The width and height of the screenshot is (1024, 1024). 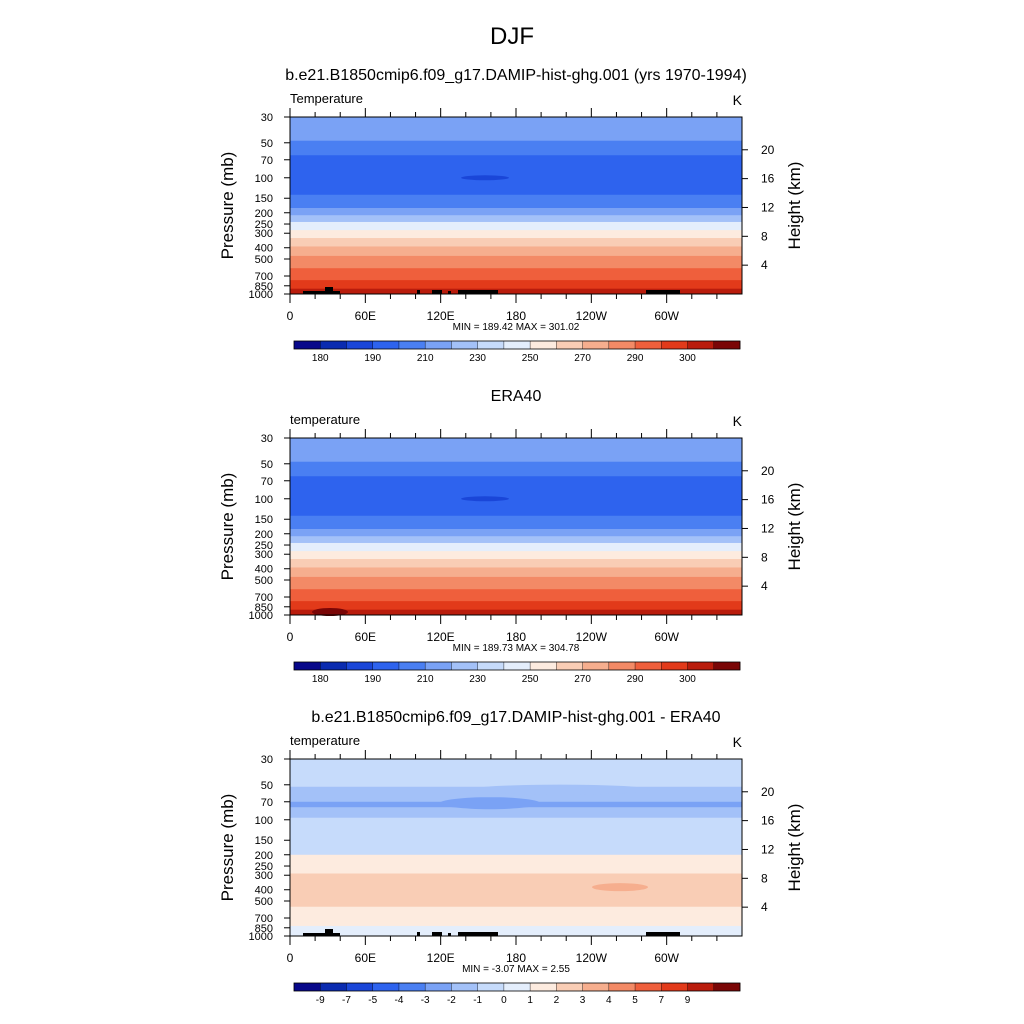 I want to click on colorbar-label: 9, so click(x=688, y=1000).